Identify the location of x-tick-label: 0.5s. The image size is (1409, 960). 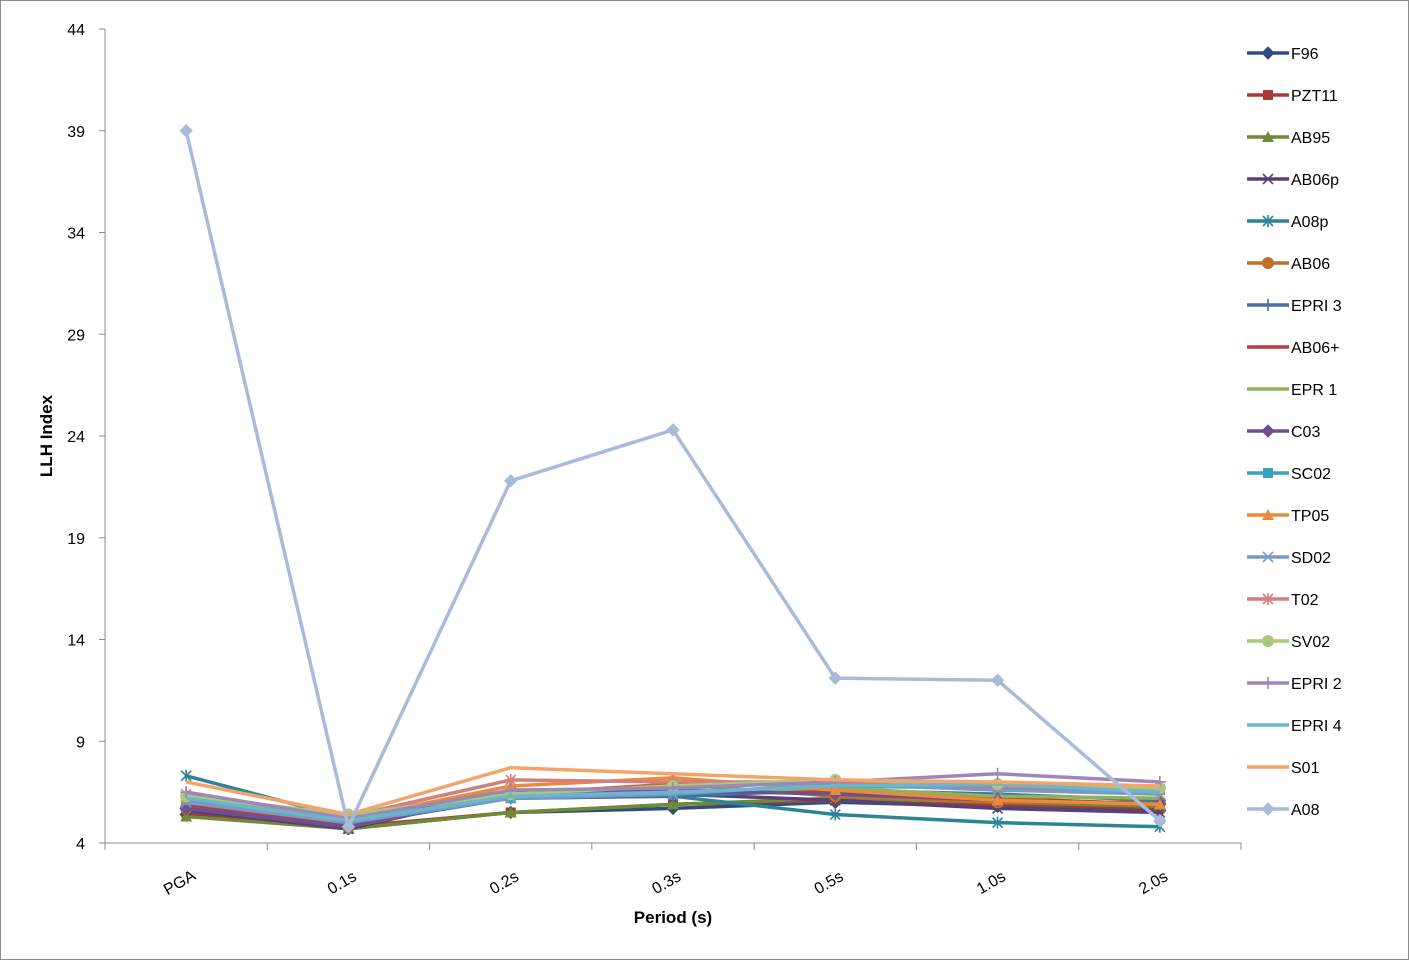
(829, 883).